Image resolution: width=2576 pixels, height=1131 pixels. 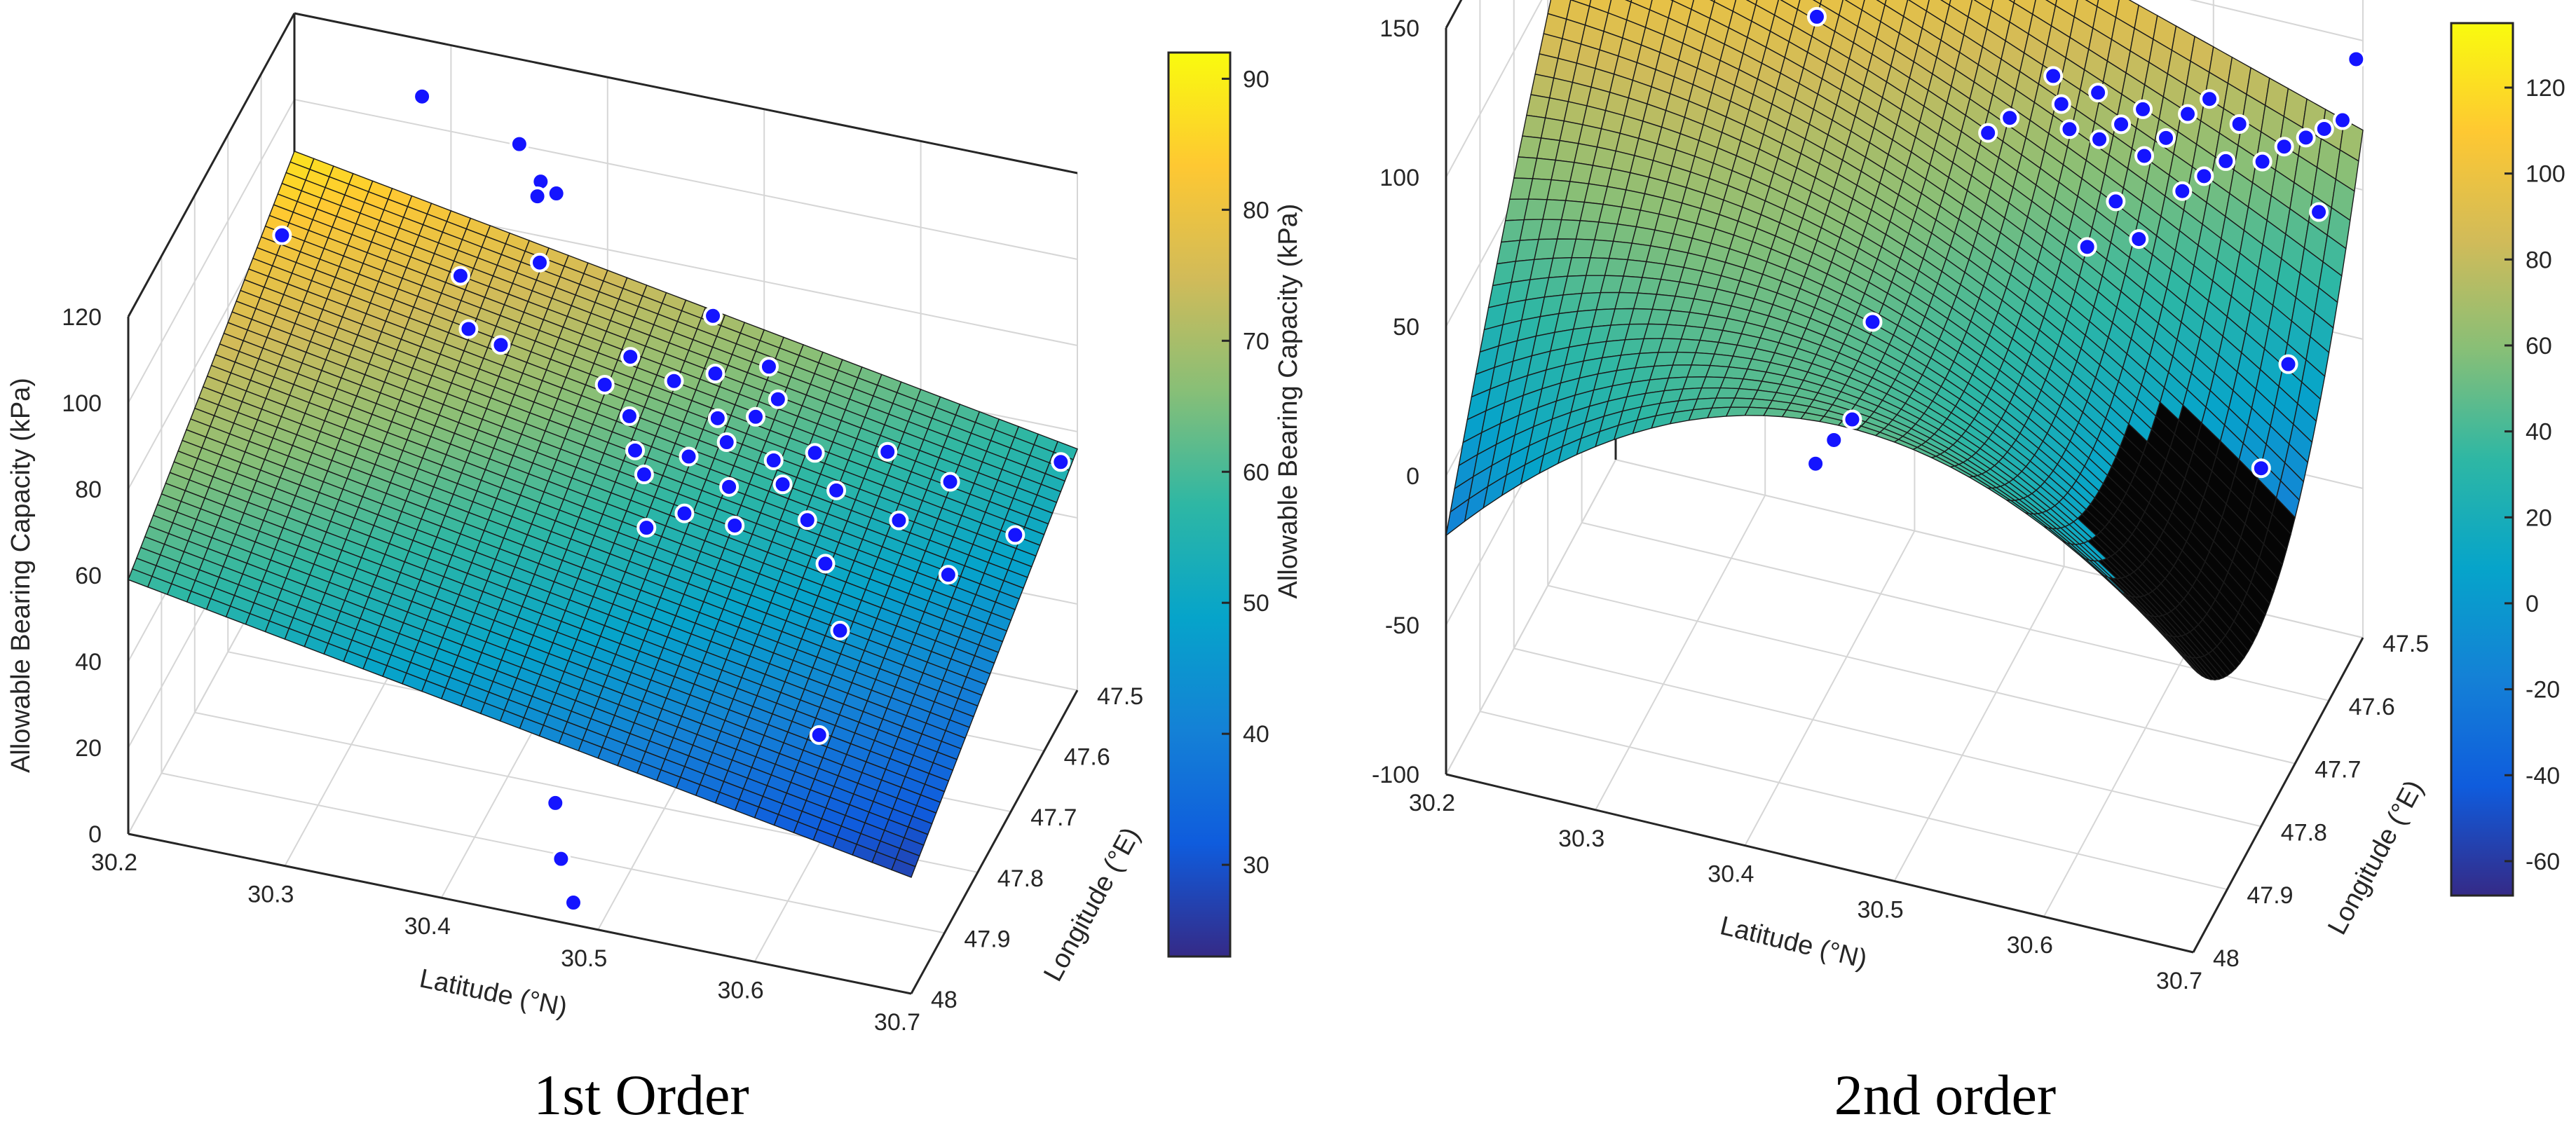 I want to click on colorbar-tick-label: 70, so click(x=1256, y=341).